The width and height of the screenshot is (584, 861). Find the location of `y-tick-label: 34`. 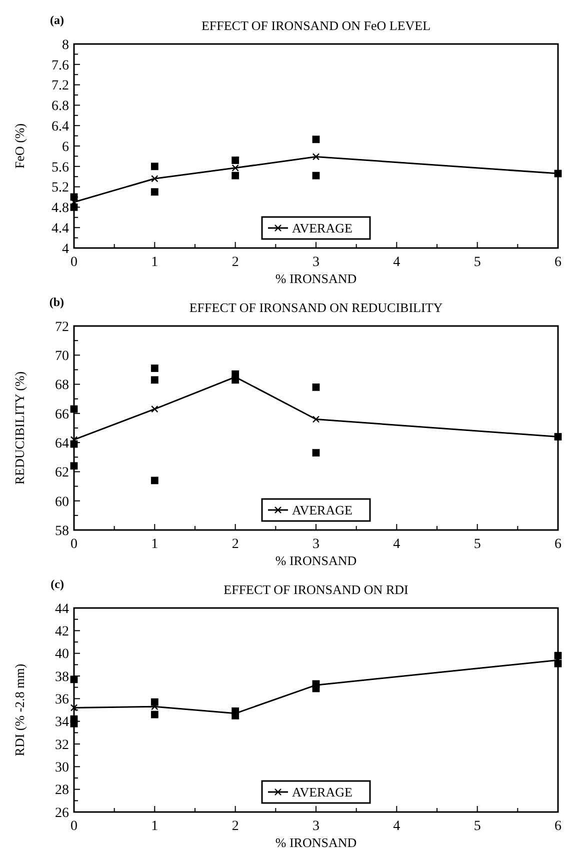

y-tick-label: 34 is located at coordinates (62, 722).